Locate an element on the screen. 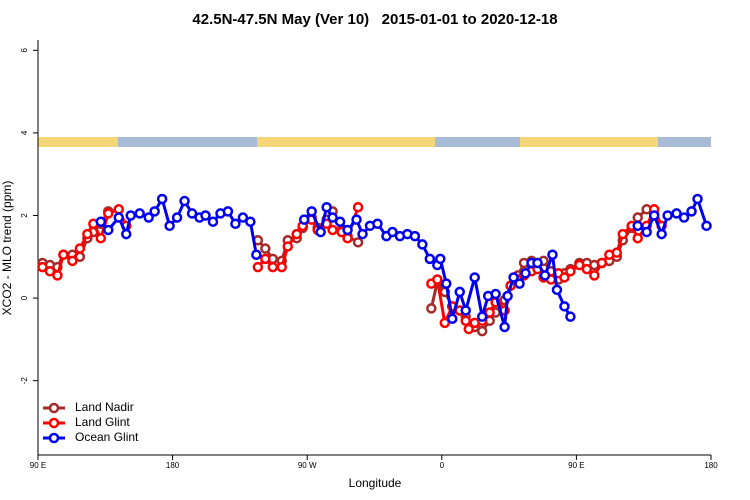  legend-label: Land Nadir is located at coordinates (104, 407).